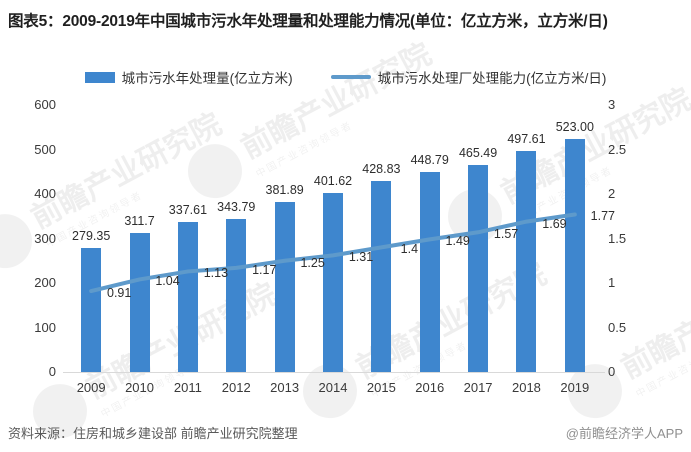 This screenshot has width=691, height=452. Describe the element at coordinates (617, 238) in the screenshot. I see `y-right-tick: 1.5` at that location.